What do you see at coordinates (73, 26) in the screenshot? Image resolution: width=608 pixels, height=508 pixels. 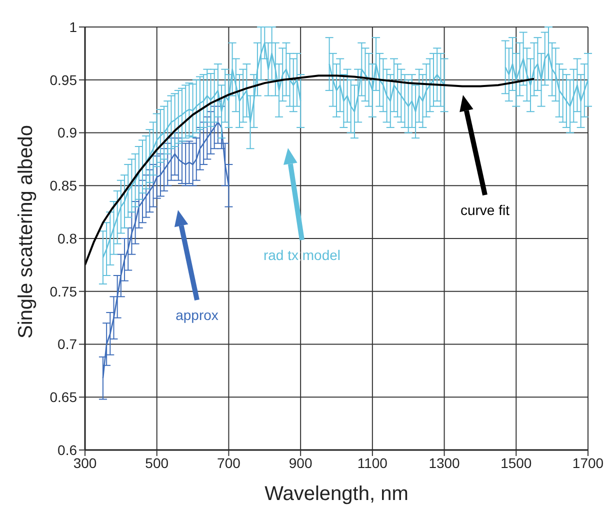 I see `y-tick-label: 1` at bounding box center [73, 26].